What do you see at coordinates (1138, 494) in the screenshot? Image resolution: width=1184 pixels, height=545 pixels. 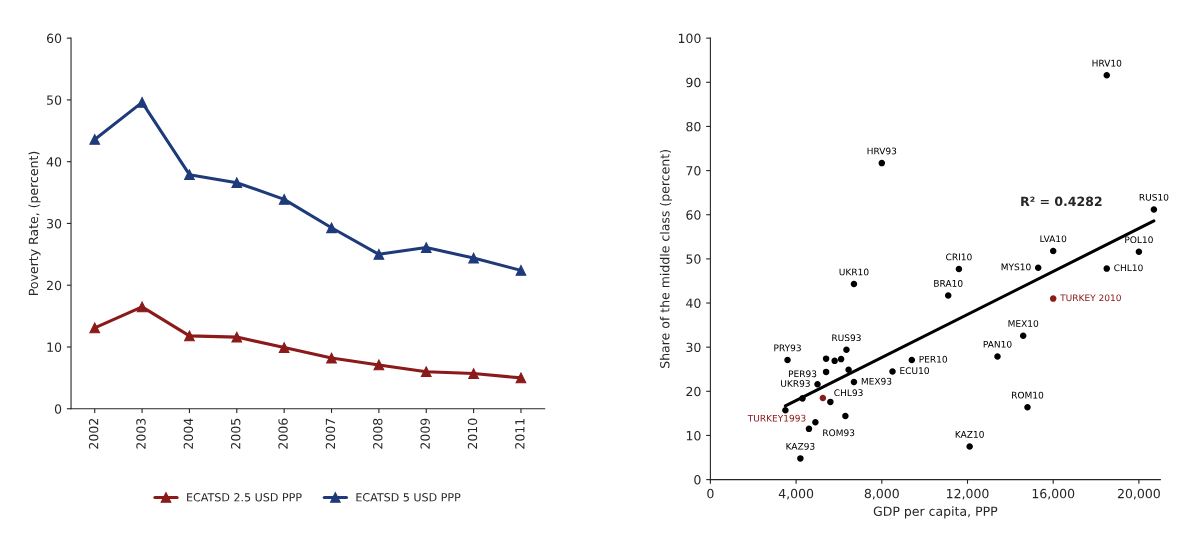 I see `x-tick-label: 20,000` at bounding box center [1138, 494].